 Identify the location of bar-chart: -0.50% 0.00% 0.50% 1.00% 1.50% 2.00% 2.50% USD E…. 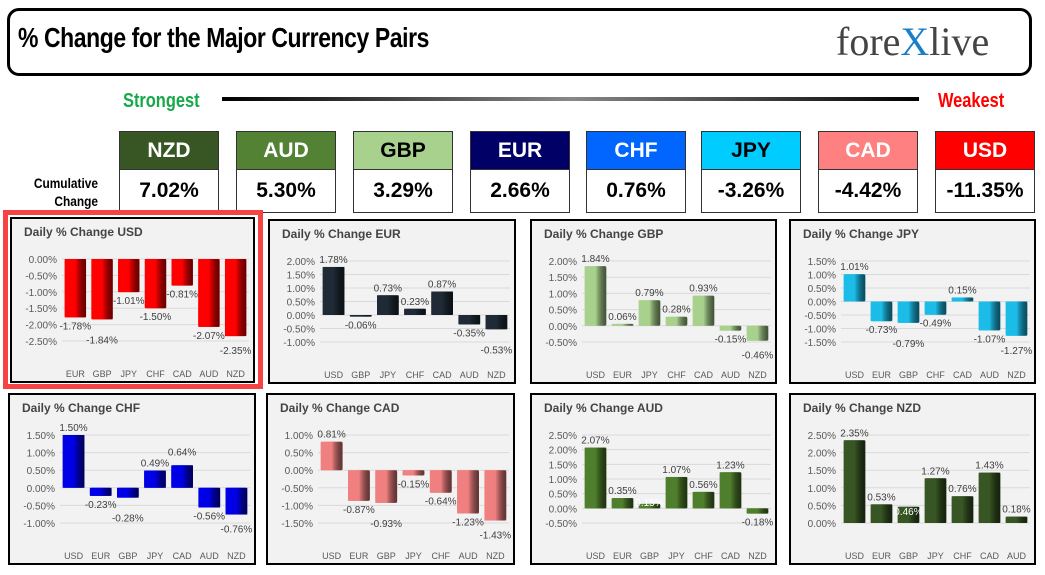
(659, 496).